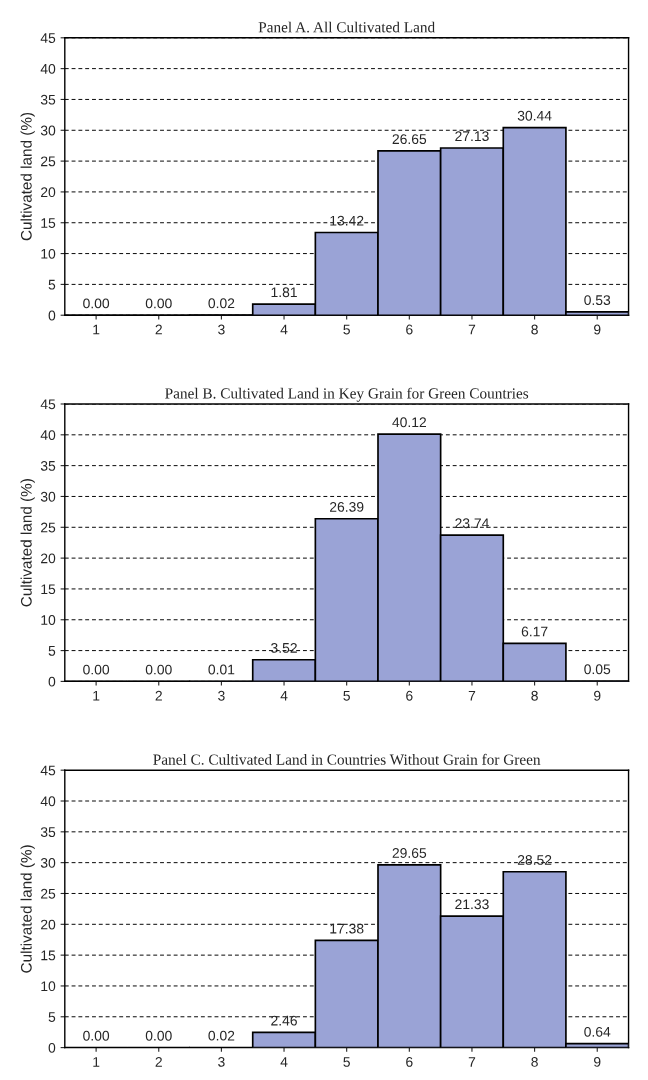 This screenshot has height=1080, width=648. Describe the element at coordinates (472, 136) in the screenshot. I see `data-label: 27.13` at that location.